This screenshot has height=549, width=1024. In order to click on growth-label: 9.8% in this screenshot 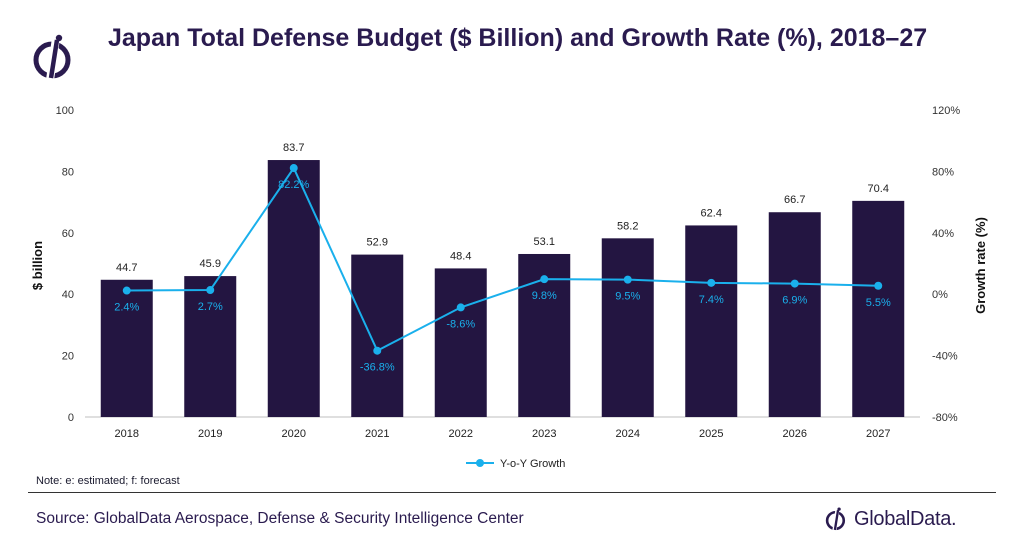, I will do `click(544, 296)`.